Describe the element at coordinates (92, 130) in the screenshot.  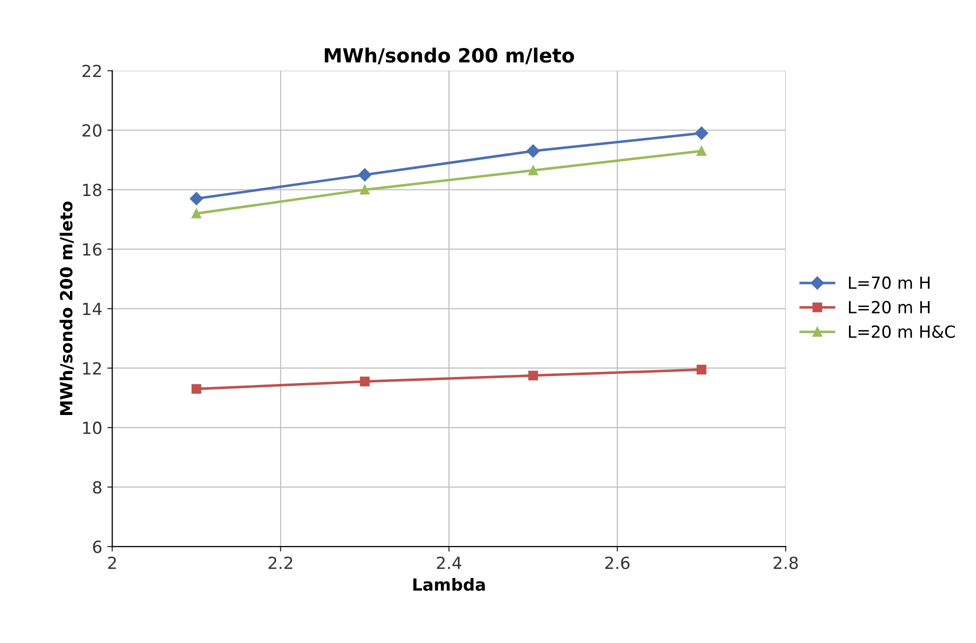
I see `y-tick-label: 20` at that location.